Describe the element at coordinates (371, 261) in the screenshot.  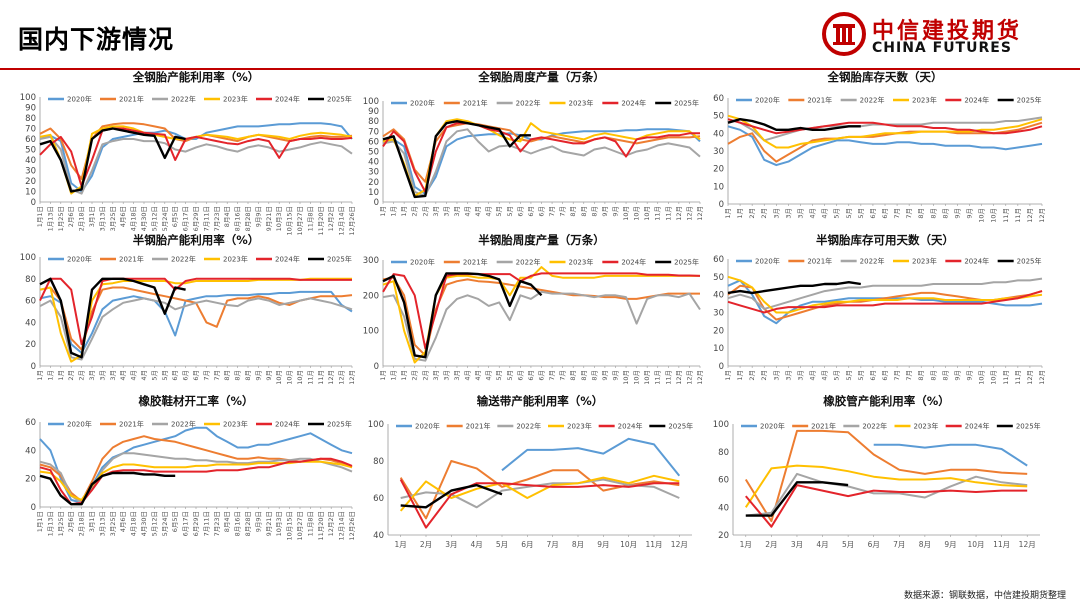
I see `y-tick-label: 300` at that location.